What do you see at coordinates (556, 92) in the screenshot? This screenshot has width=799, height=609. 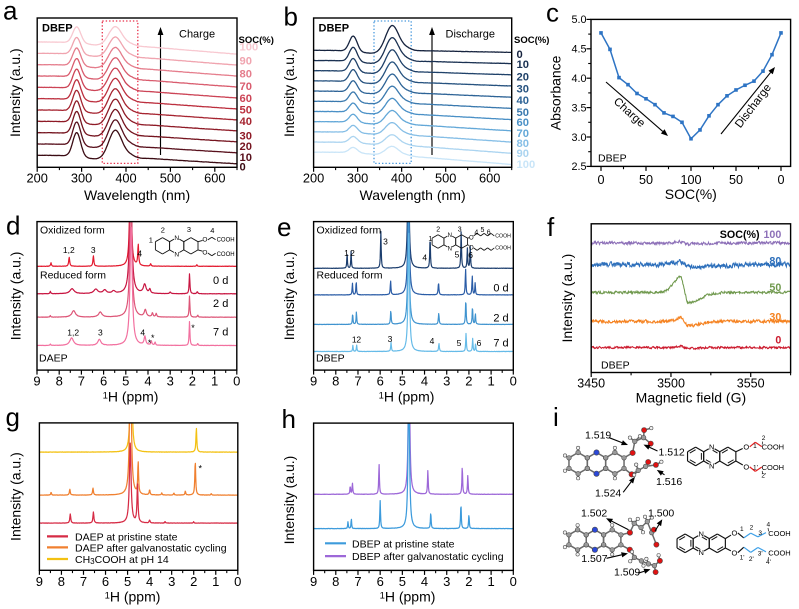 I see `svg-text: Absorbance` at bounding box center [556, 92].